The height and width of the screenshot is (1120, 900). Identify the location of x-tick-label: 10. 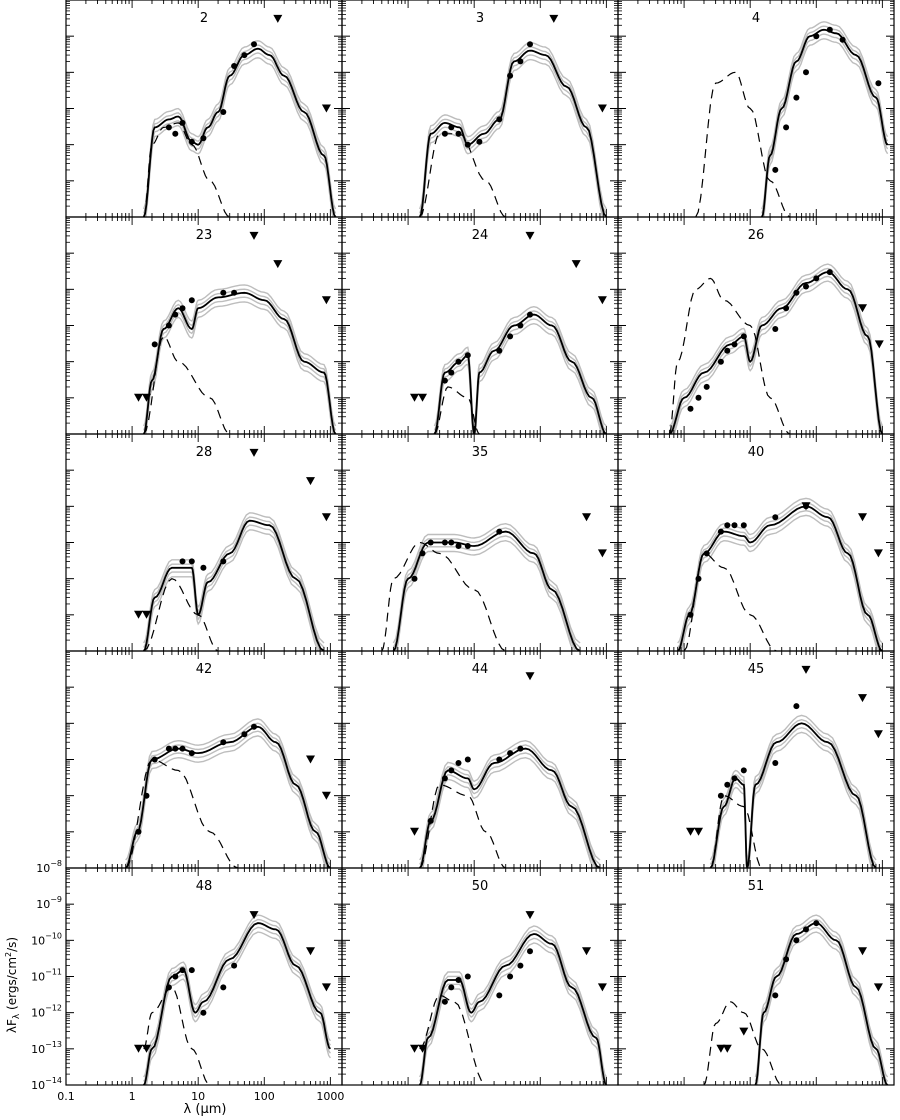
(198, 1096).